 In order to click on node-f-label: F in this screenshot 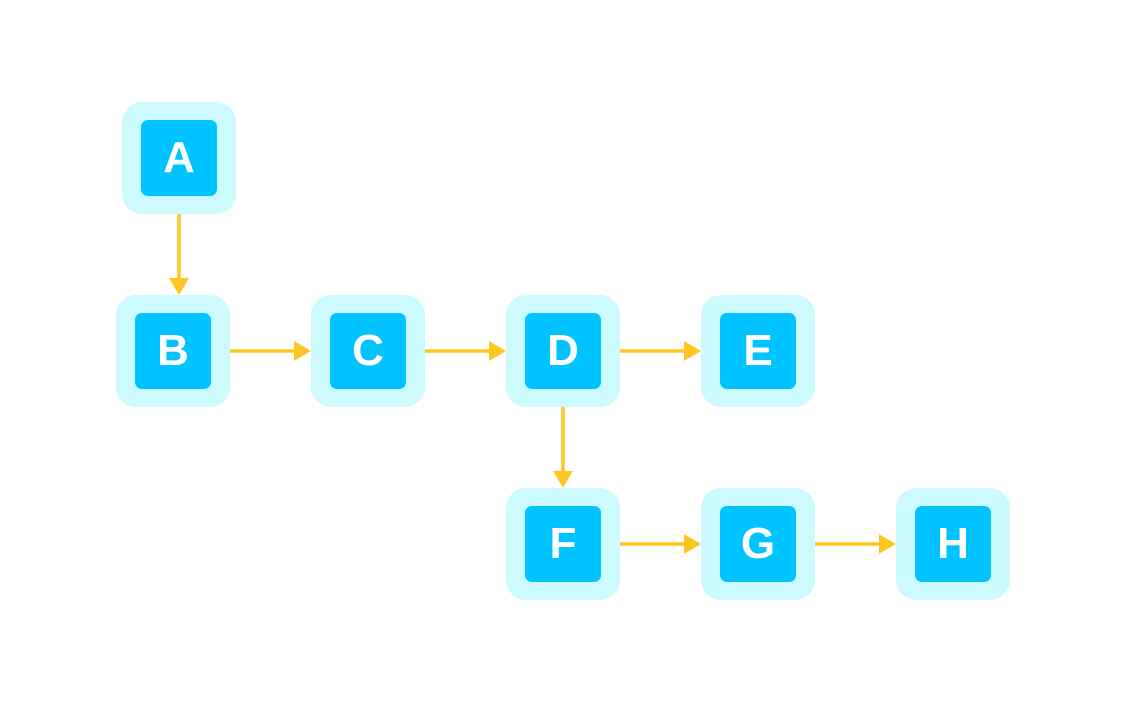, I will do `click(563, 544)`.